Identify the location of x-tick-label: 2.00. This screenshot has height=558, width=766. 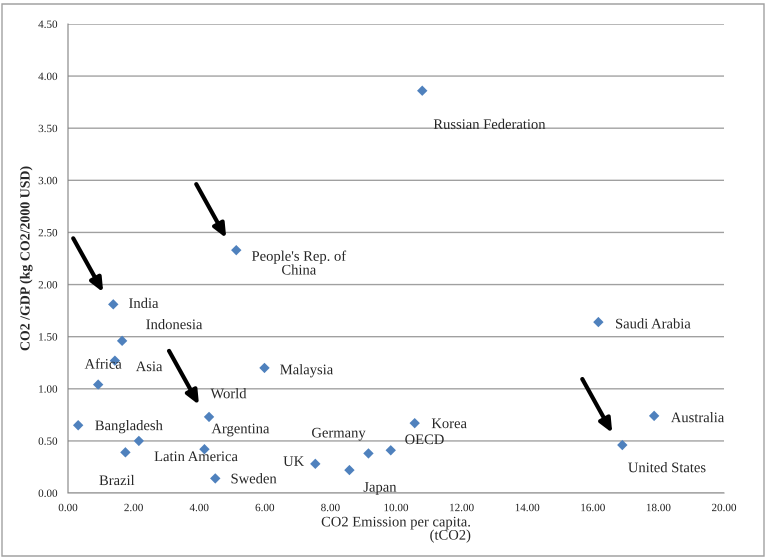
(133, 508).